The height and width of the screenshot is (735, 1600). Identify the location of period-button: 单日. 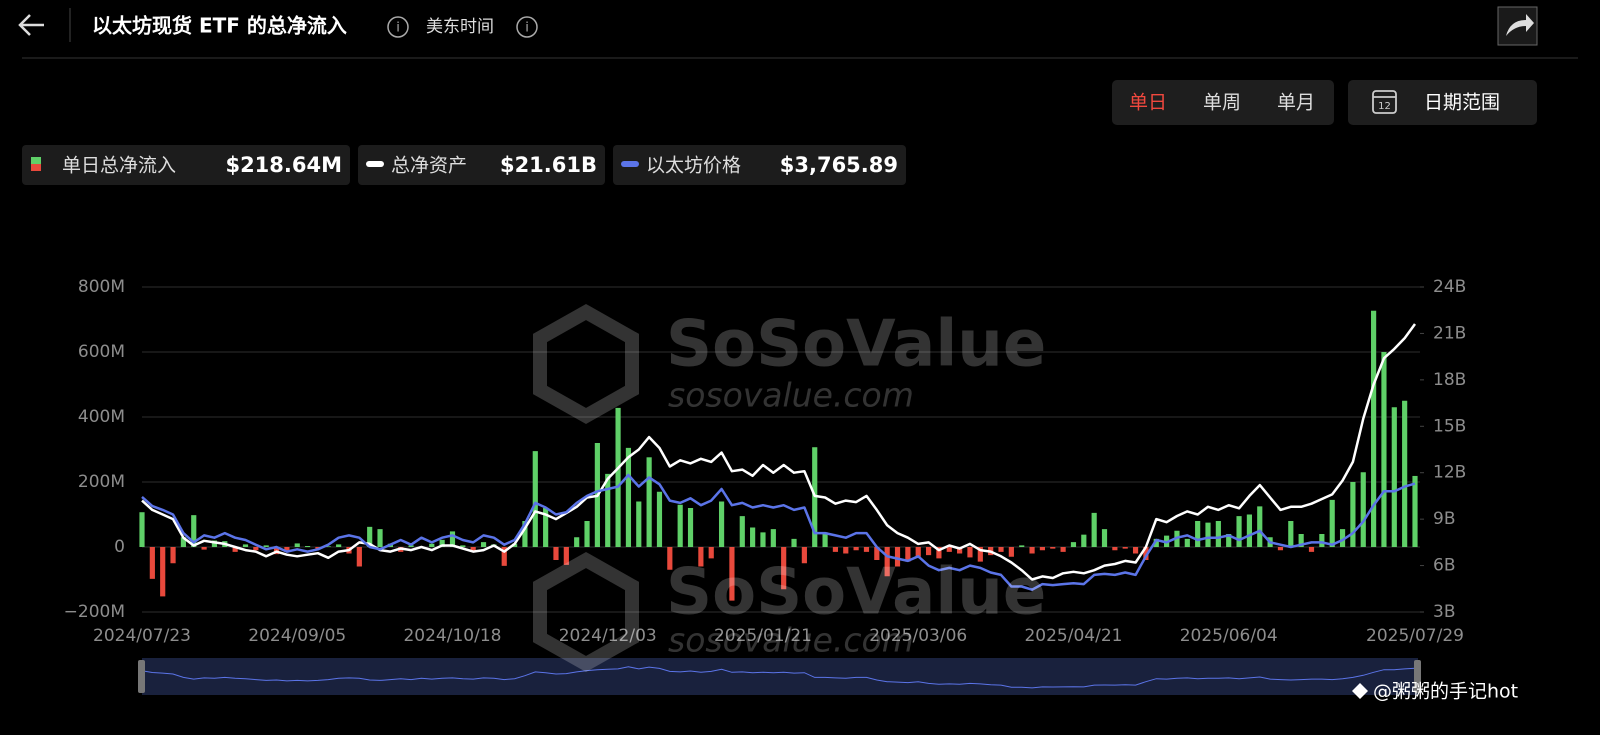
(1148, 103).